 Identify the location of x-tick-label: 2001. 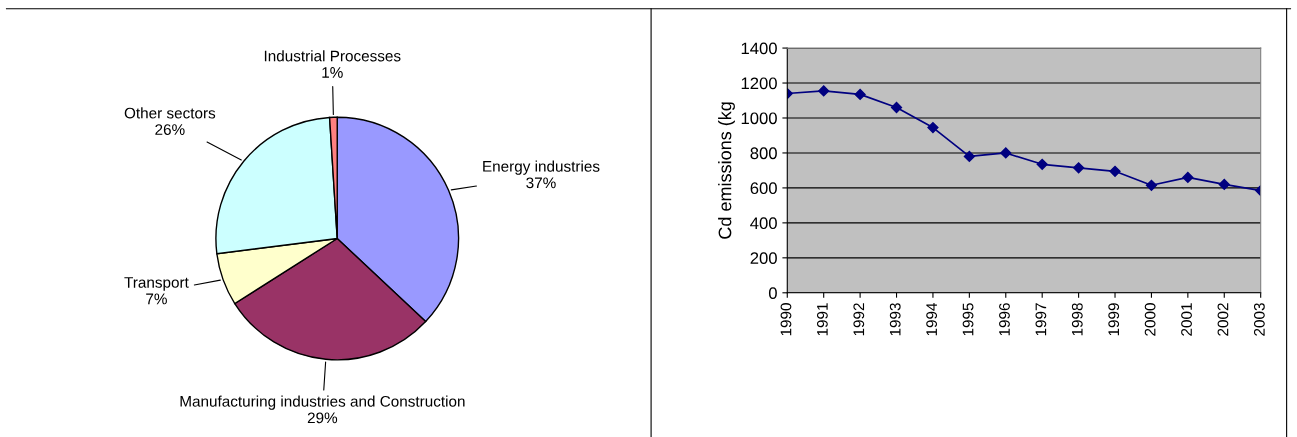
(1186, 319).